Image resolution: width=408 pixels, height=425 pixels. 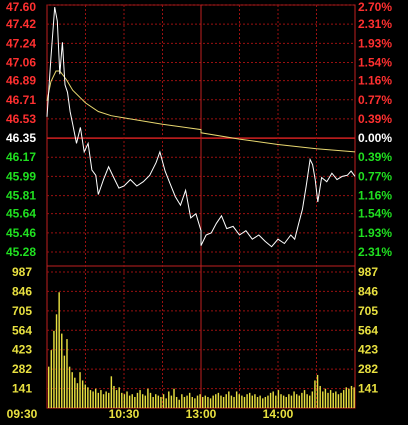 I want to click on time-tick-label: 13:00, so click(x=201, y=414).